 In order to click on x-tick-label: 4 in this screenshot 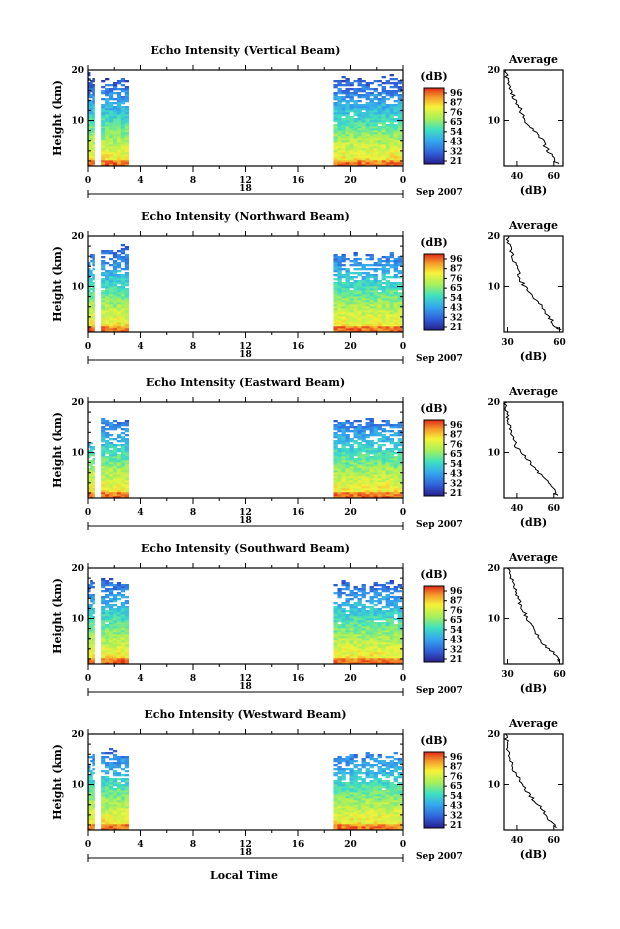, I will do `click(140, 181)`.